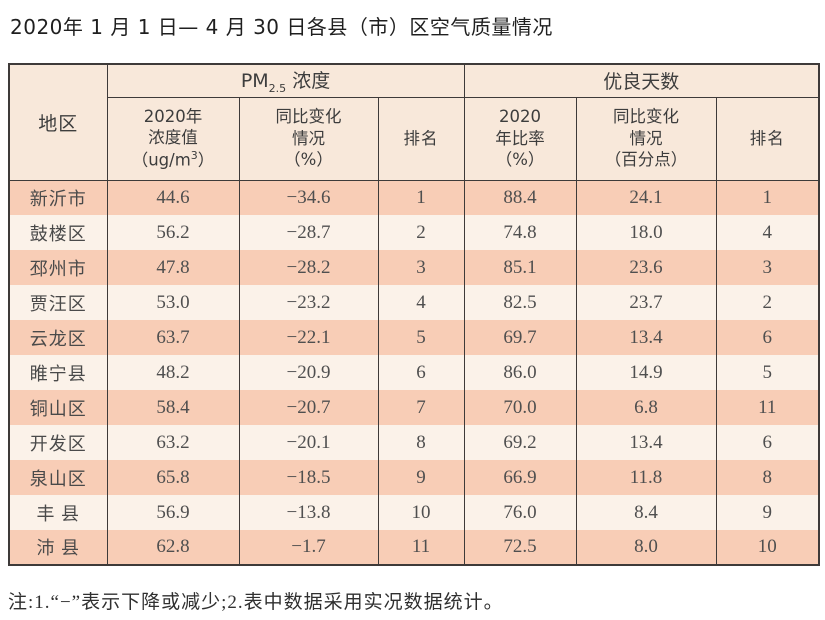 This screenshot has width=825, height=620. Describe the element at coordinates (172, 512) in the screenshot. I see `cell-pm-value: 56.9` at that location.